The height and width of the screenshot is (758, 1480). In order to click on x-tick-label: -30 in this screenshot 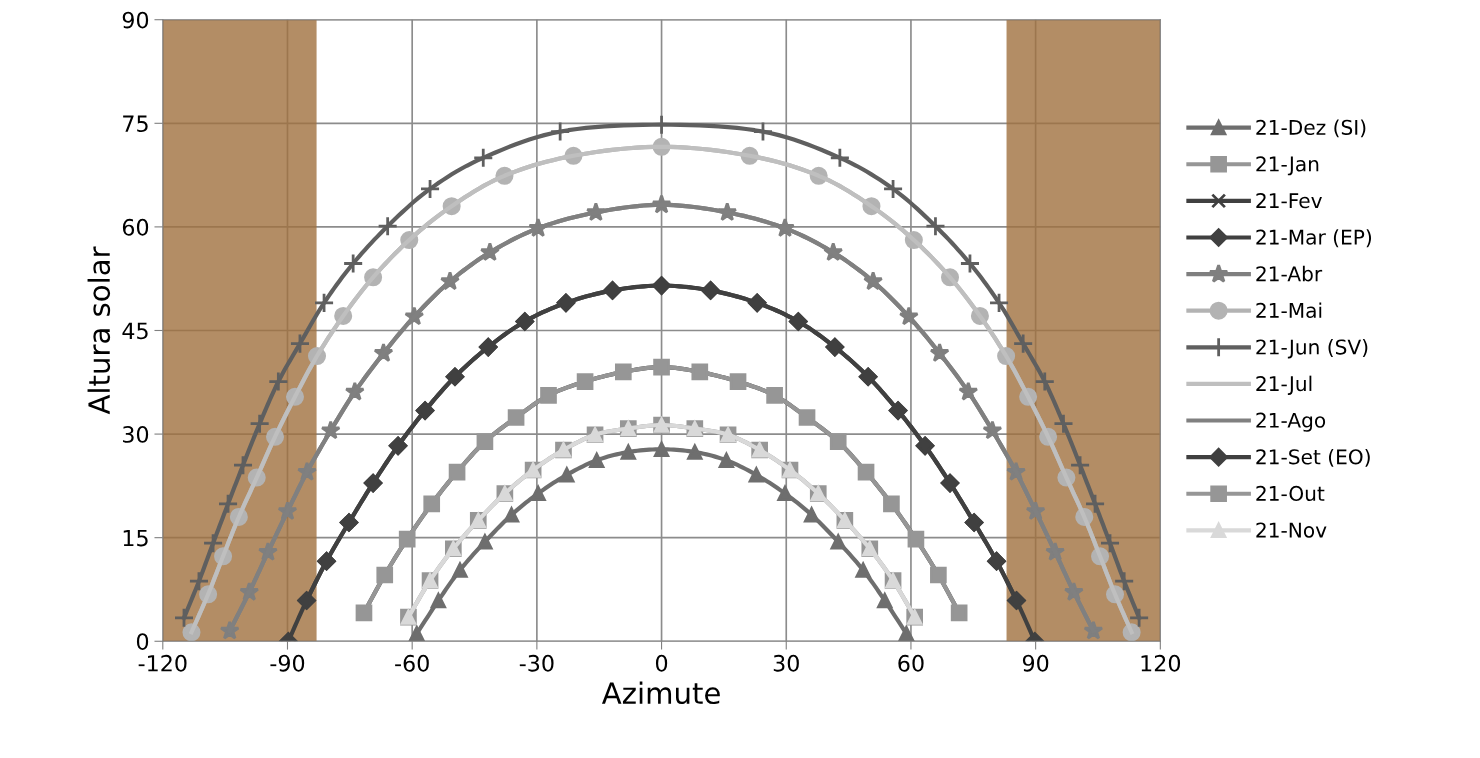, I will do `click(536, 663)`.